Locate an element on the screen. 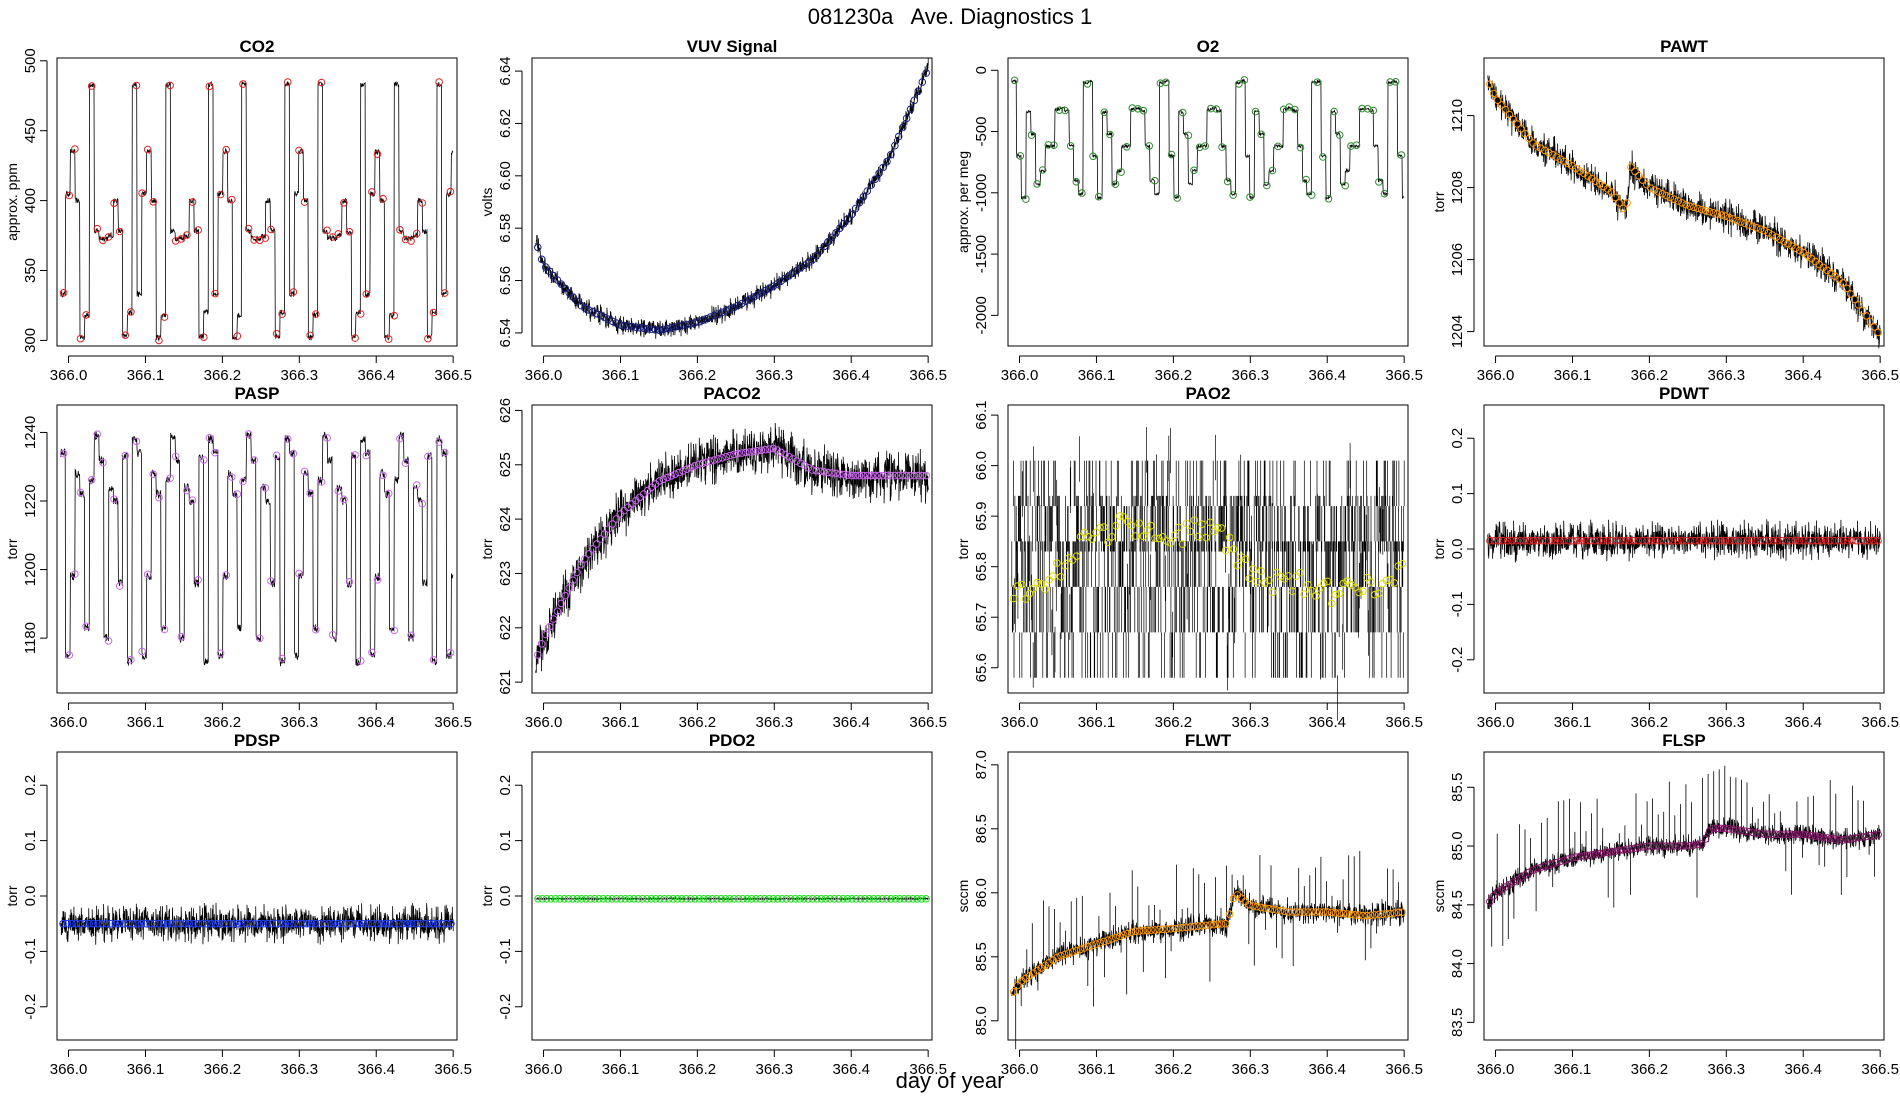 This screenshot has width=1900, height=1100. x-tick-label: 366.2 is located at coordinates (698, 722).